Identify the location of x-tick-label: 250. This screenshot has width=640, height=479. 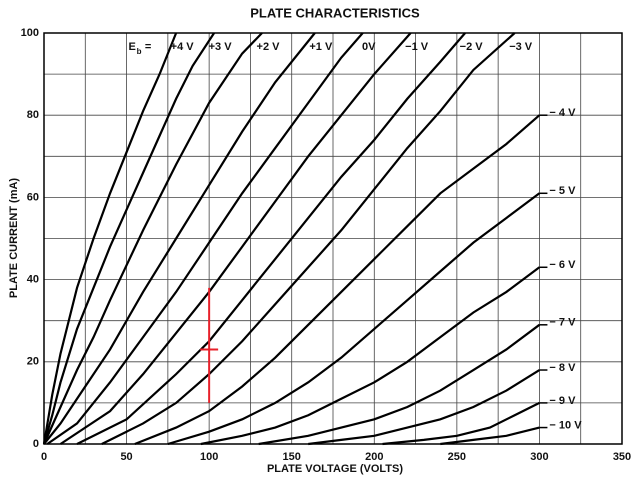
(457, 457).